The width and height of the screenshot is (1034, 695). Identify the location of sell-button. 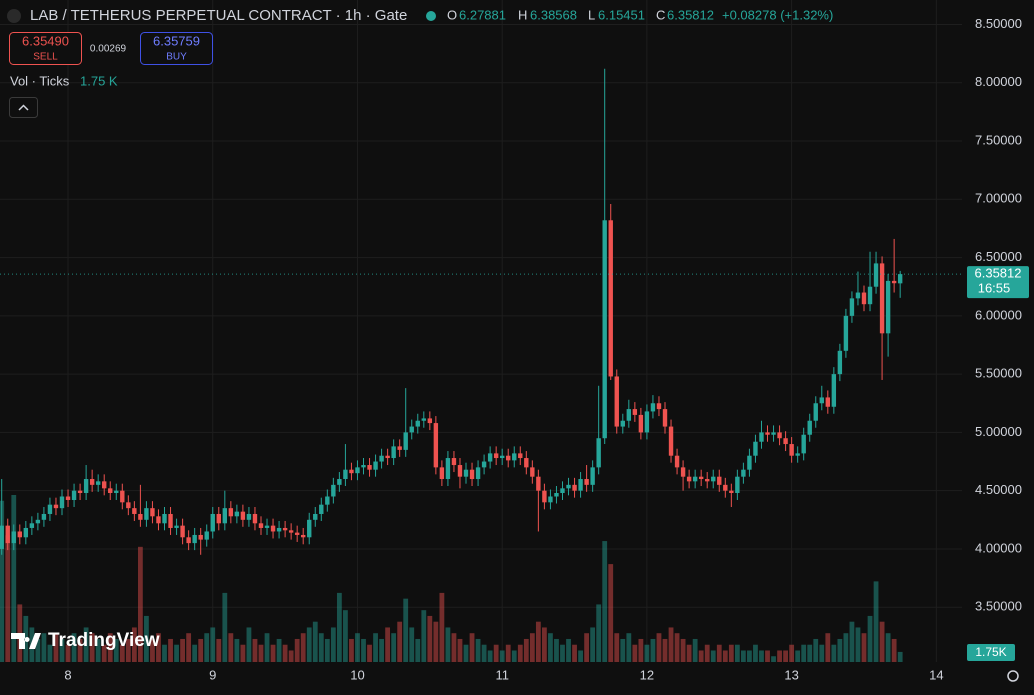
(45, 48).